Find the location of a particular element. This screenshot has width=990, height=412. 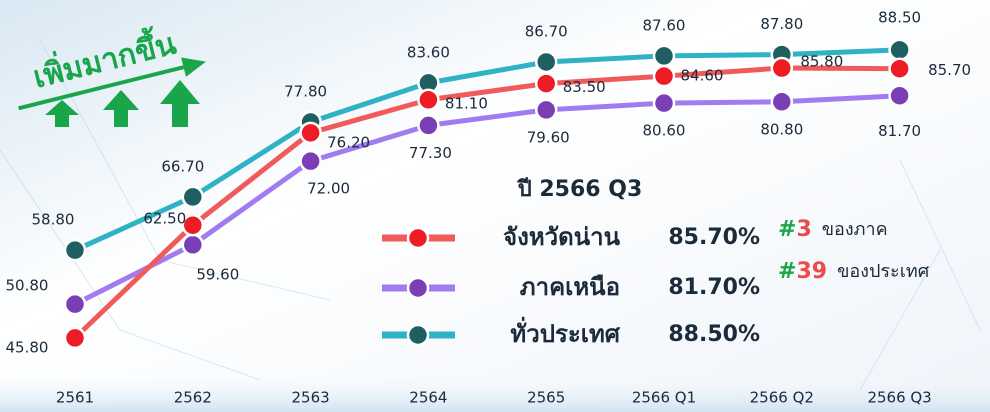

rank: #39 ของประเทศ is located at coordinates (854, 271).